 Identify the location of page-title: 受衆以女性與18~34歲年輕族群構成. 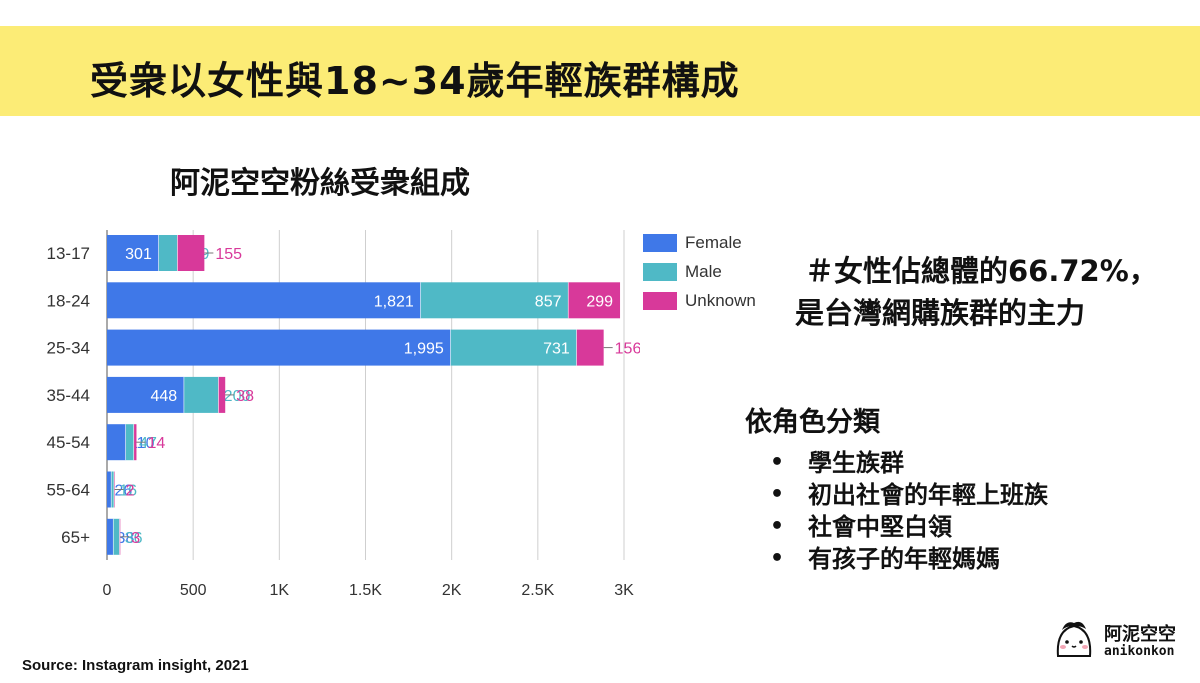
(415, 81).